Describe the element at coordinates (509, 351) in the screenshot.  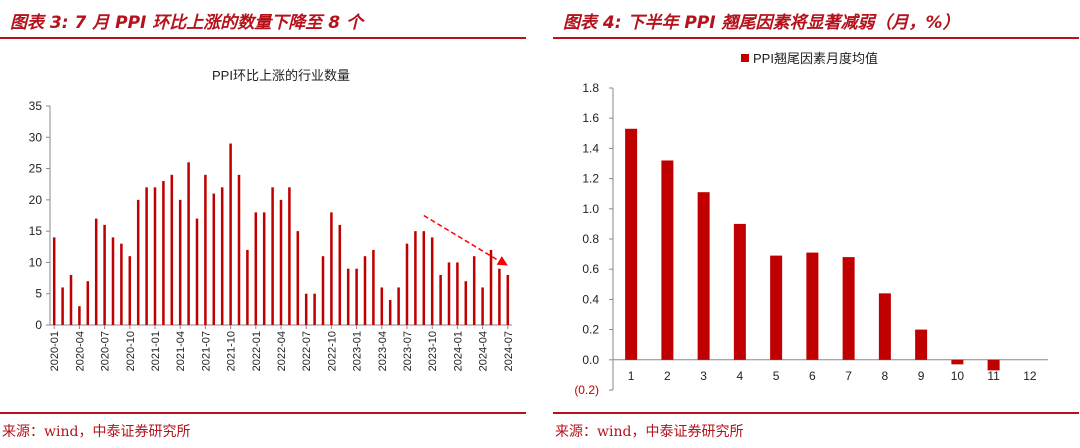
I see `x-tick-label: 2024-07` at that location.